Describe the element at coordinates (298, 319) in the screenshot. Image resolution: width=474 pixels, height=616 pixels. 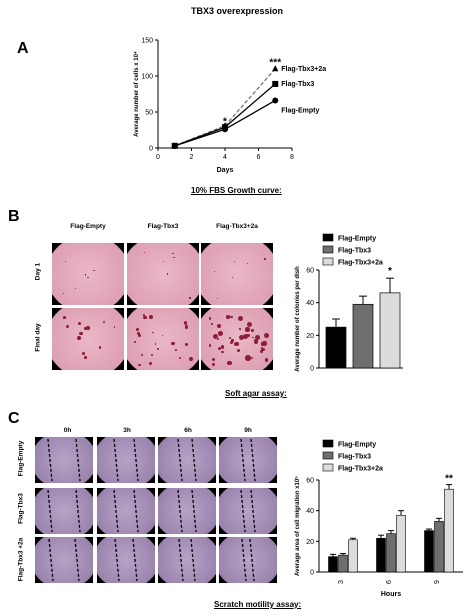
I see `y-axis-title: Average number of colonies per dish` at that location.